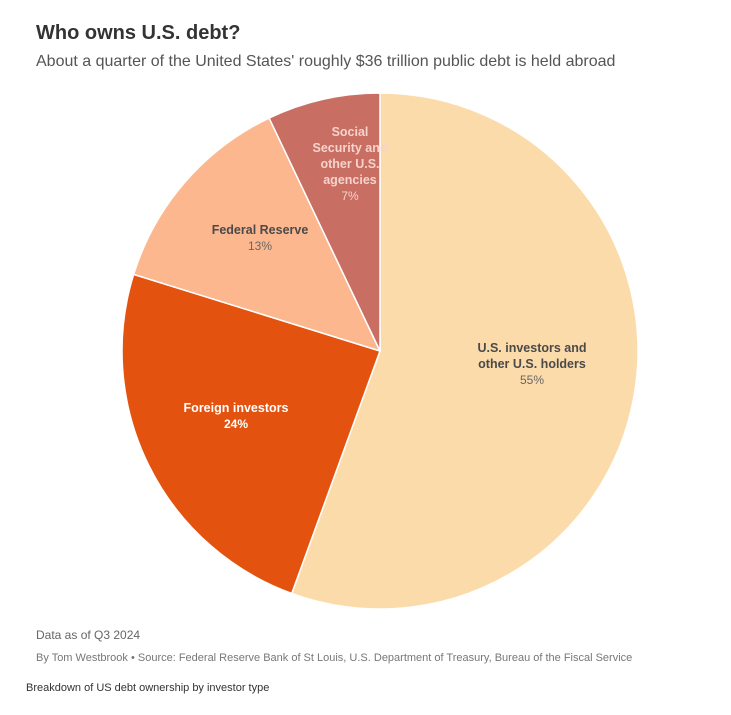  Describe the element at coordinates (260, 238) in the screenshot. I see `slice-label: Federal Reserve 13%` at that location.